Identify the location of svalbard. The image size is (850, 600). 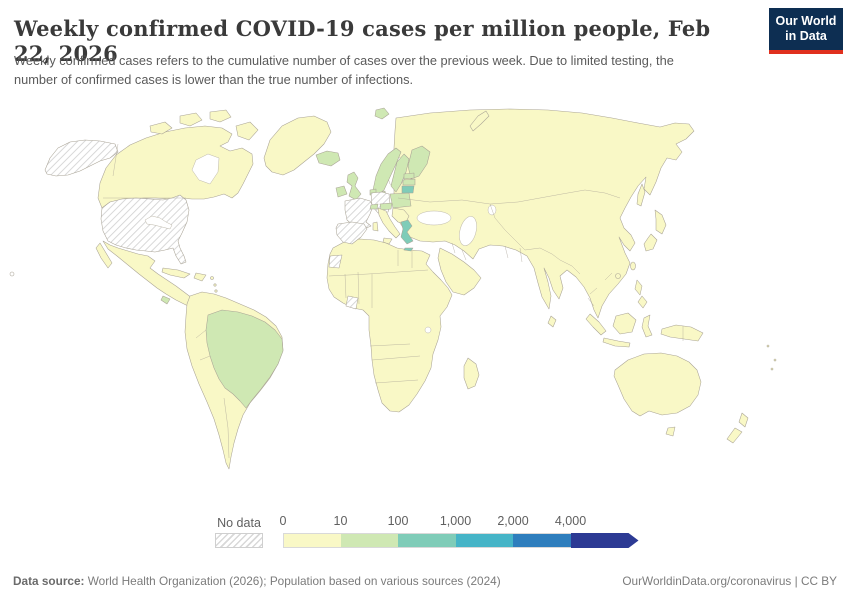
(382, 113).